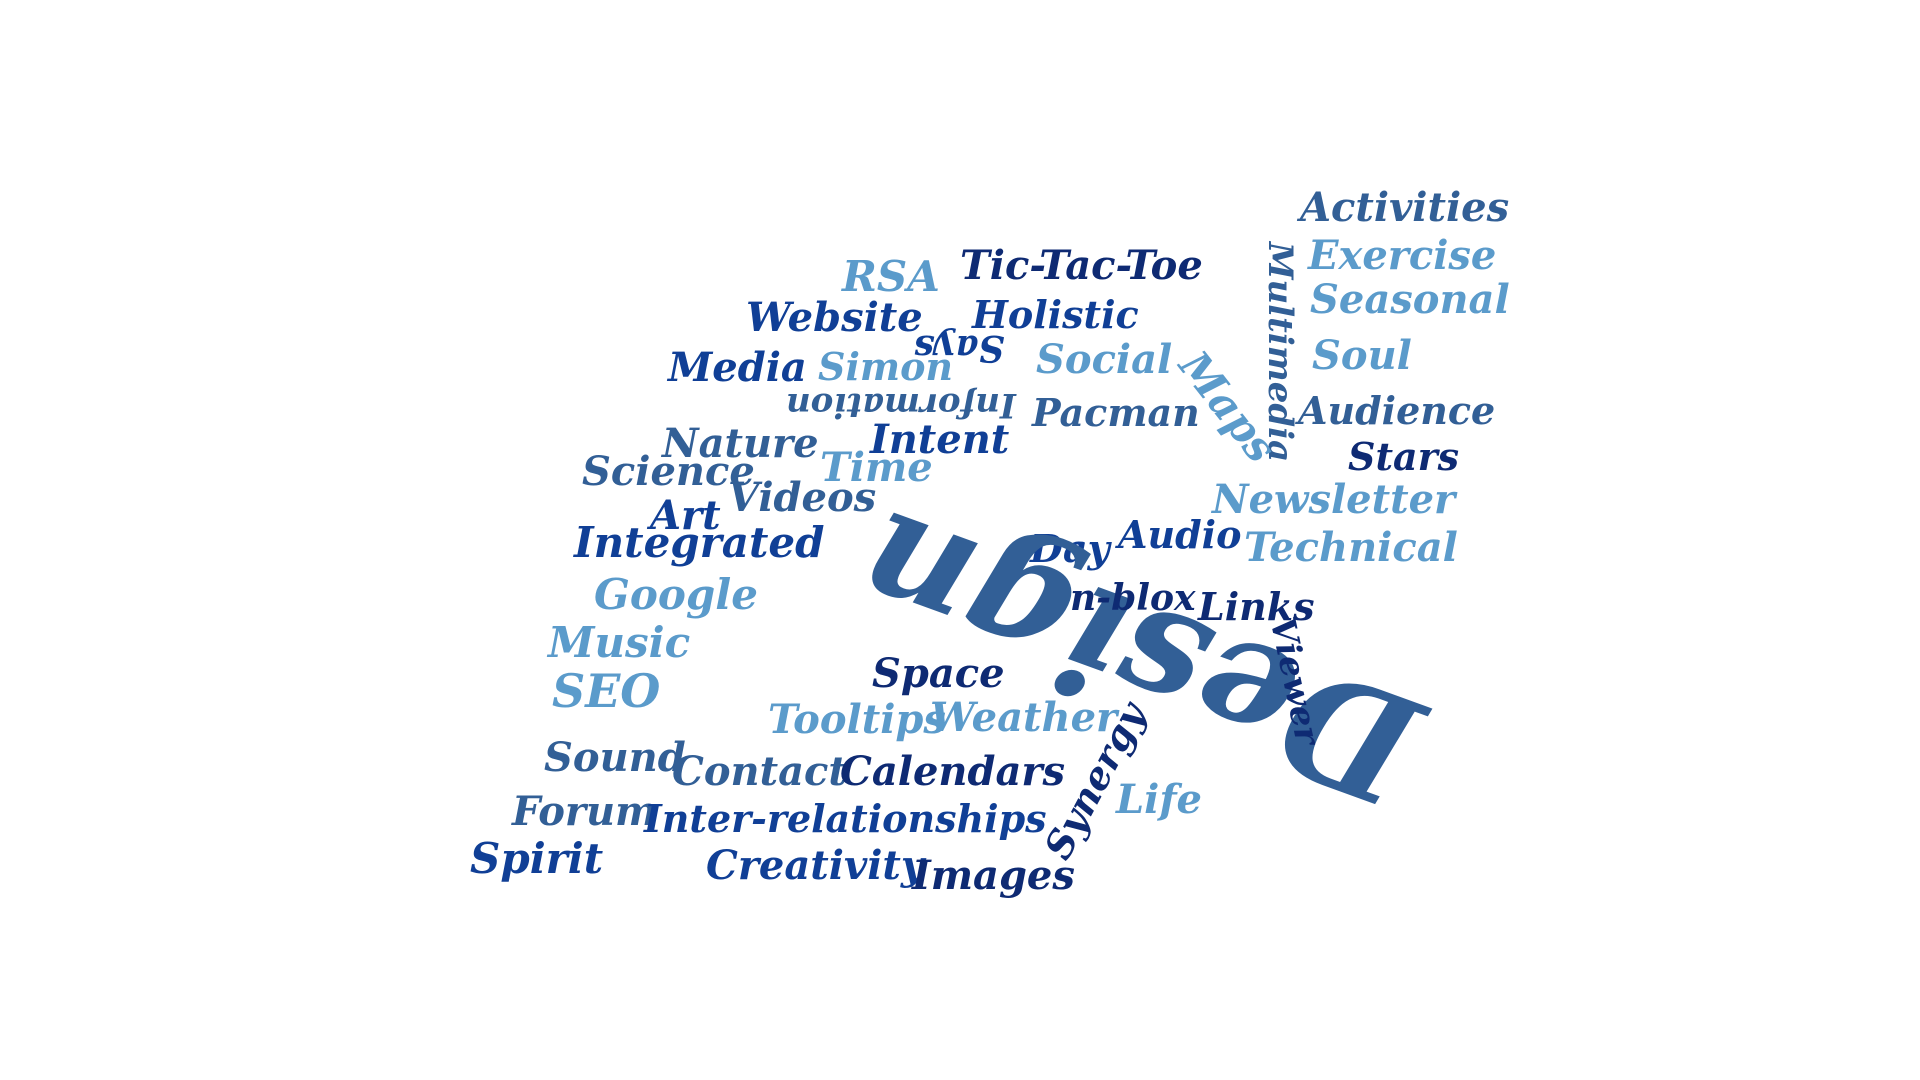  Describe the element at coordinates (699, 542) in the screenshot. I see `word-integrated: Integrated` at that location.